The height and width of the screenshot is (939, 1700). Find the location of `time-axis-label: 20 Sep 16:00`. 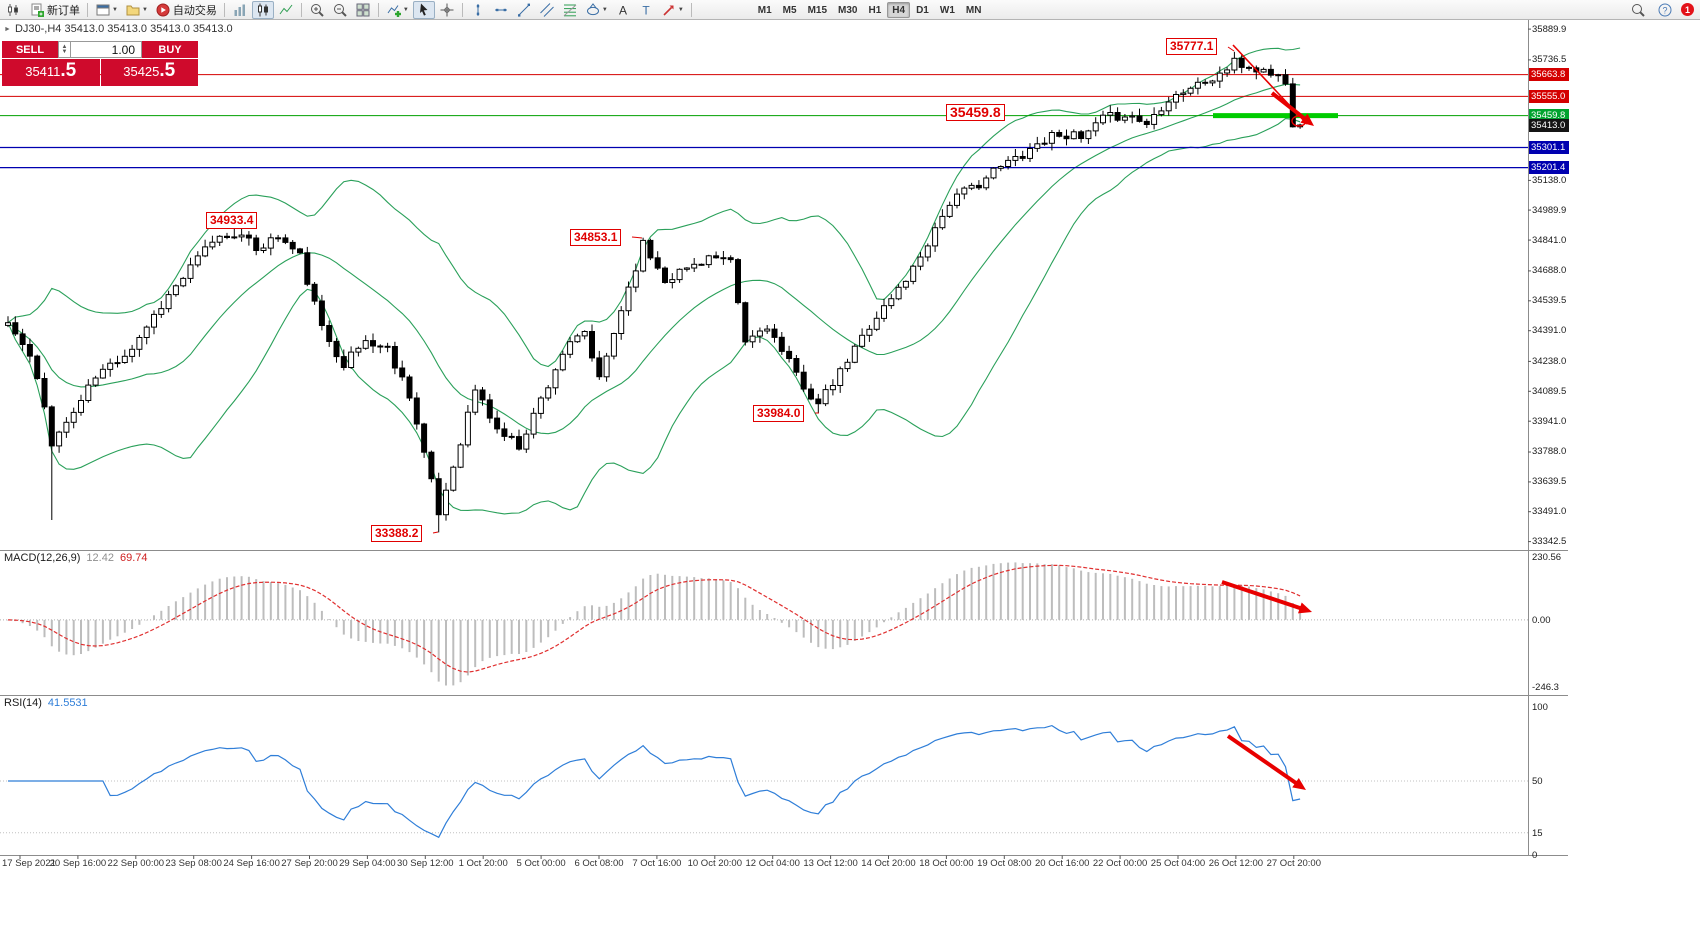

time-axis-label: 20 Sep 16:00 is located at coordinates (78, 863).